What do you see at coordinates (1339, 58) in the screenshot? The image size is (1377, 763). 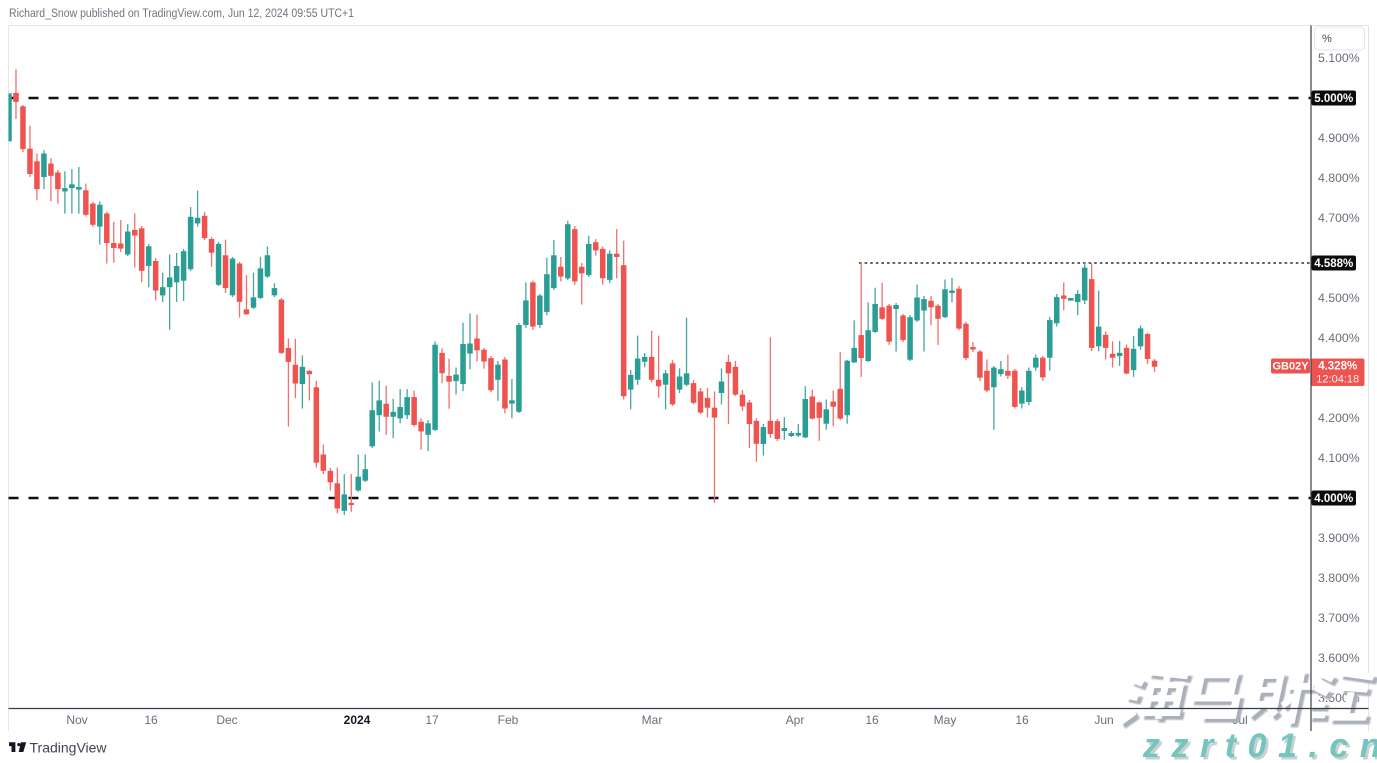 I see `svg-text: 5.100%` at bounding box center [1339, 58].